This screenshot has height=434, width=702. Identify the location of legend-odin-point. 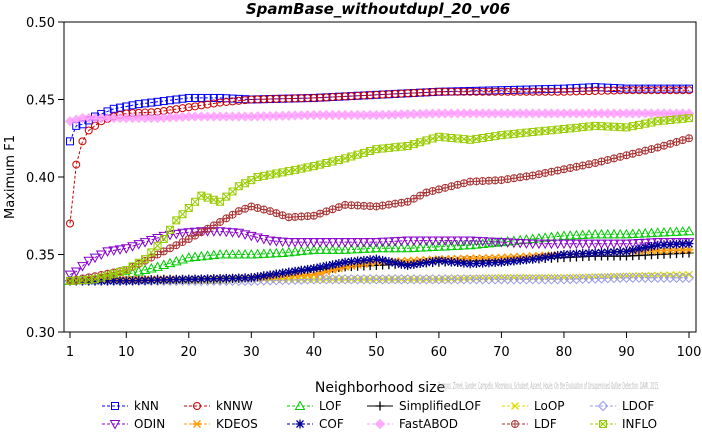
(115, 425).